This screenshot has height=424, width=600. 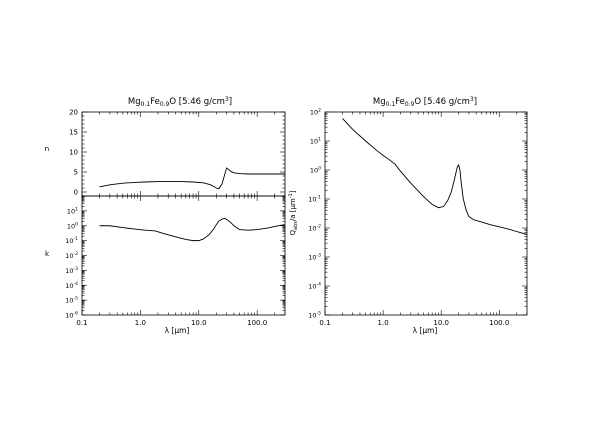 I want to click on k-axis-label: k, so click(x=47, y=254).